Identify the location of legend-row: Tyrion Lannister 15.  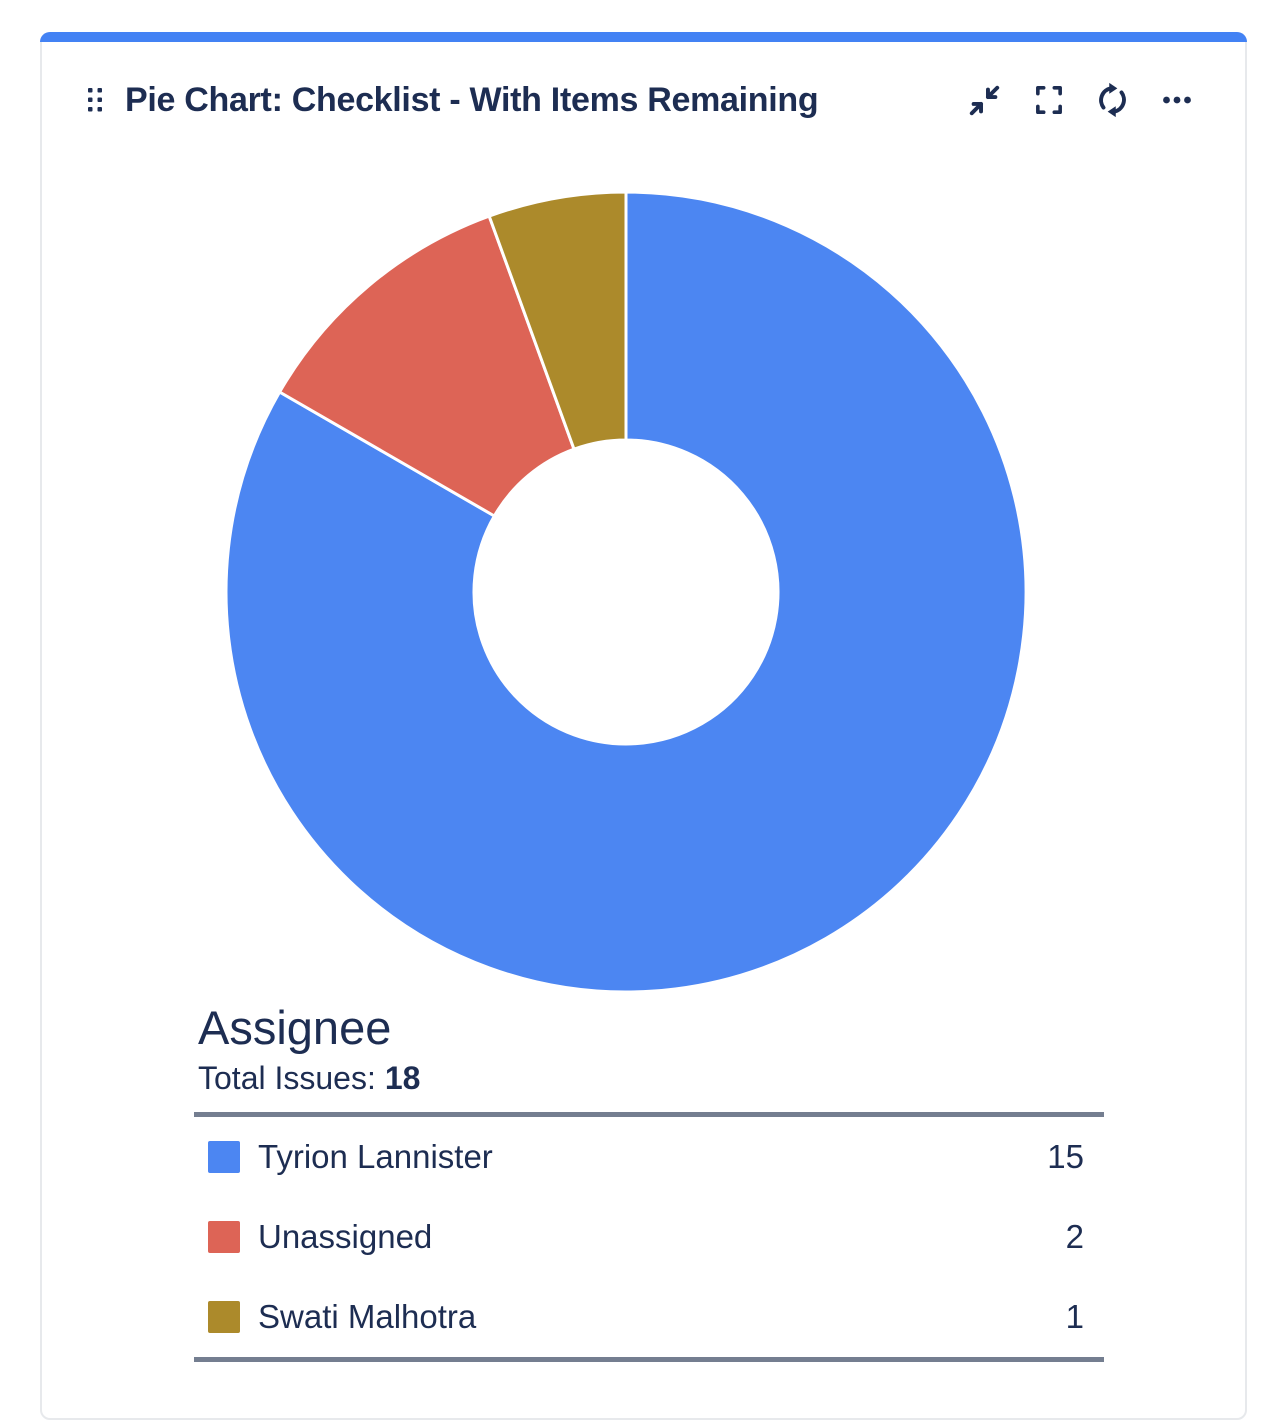
(649, 1157).